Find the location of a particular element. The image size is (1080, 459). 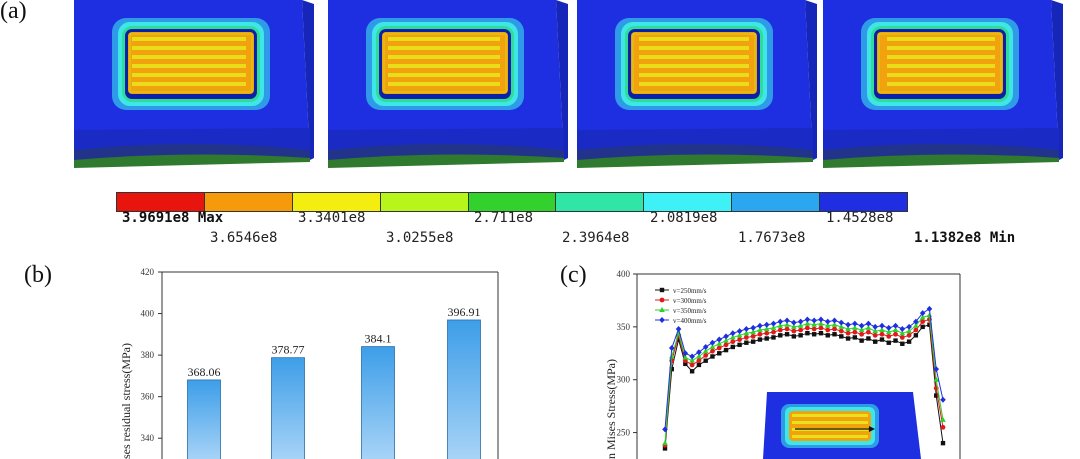

series-v-350mm-s is located at coordinates (804, 379).